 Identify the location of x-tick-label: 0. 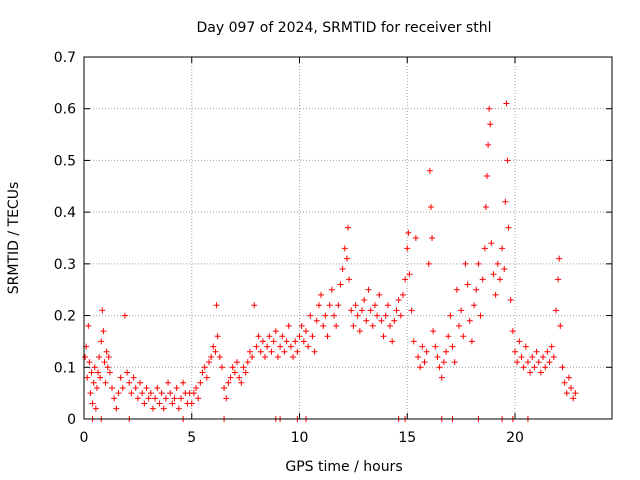
(84, 438).